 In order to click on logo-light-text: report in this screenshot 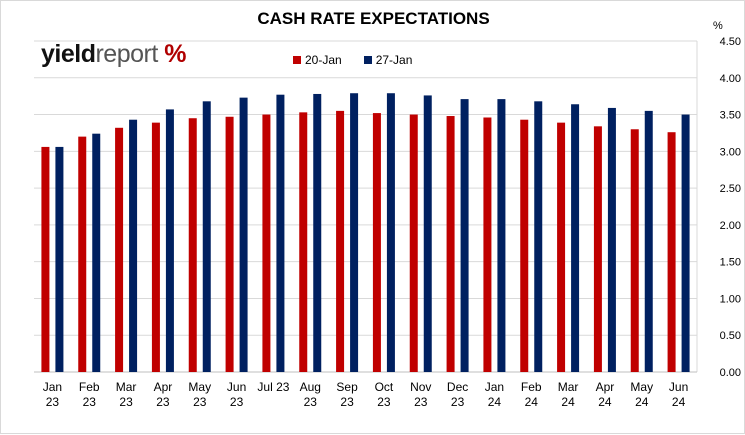, I will do `click(126, 54)`.